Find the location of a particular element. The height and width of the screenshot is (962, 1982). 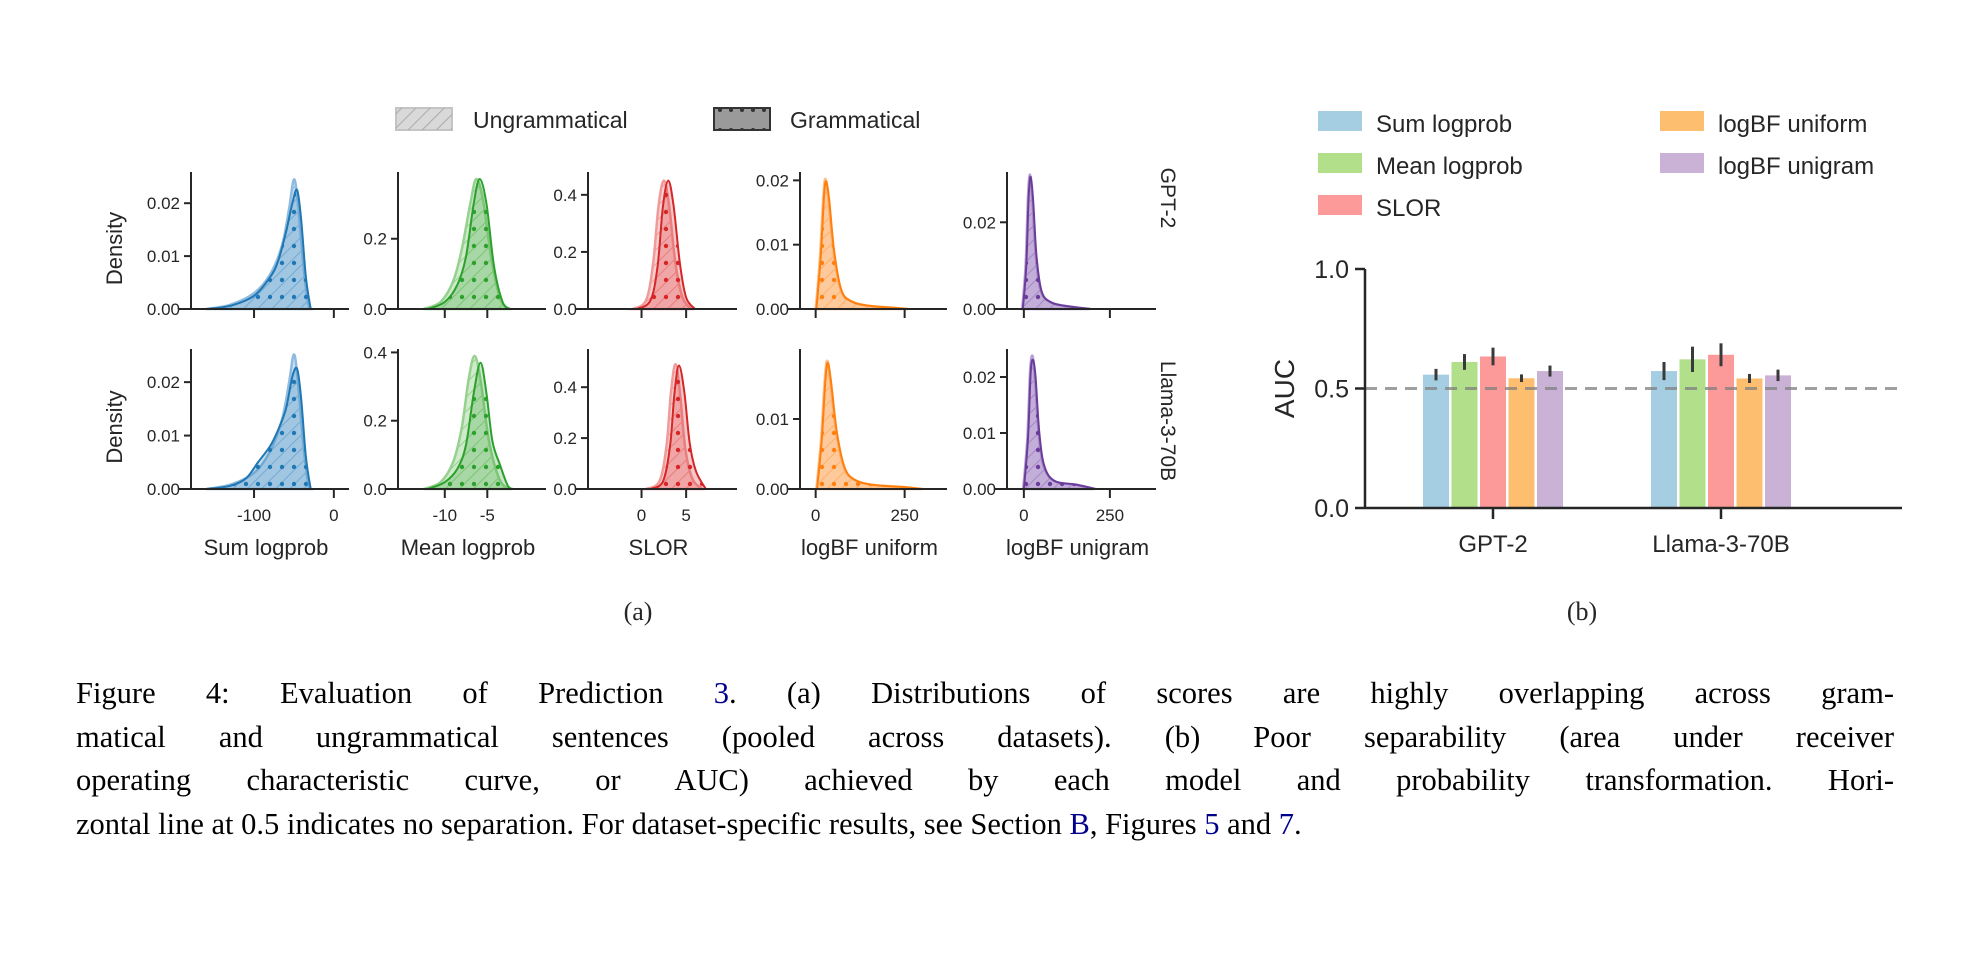

legend-entry: logBF unigram is located at coordinates (1767, 166).